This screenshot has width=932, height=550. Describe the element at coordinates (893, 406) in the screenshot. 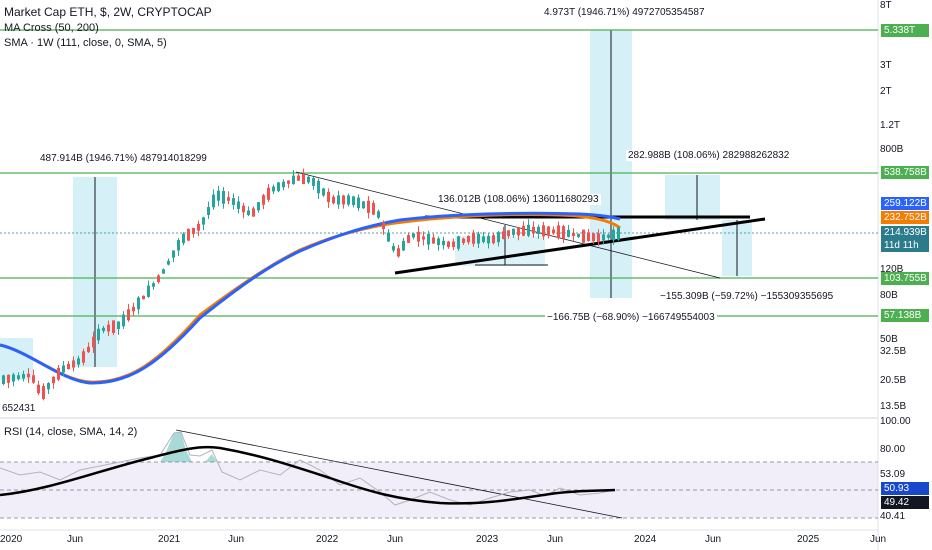

I see `price-tick: 13.5B` at that location.